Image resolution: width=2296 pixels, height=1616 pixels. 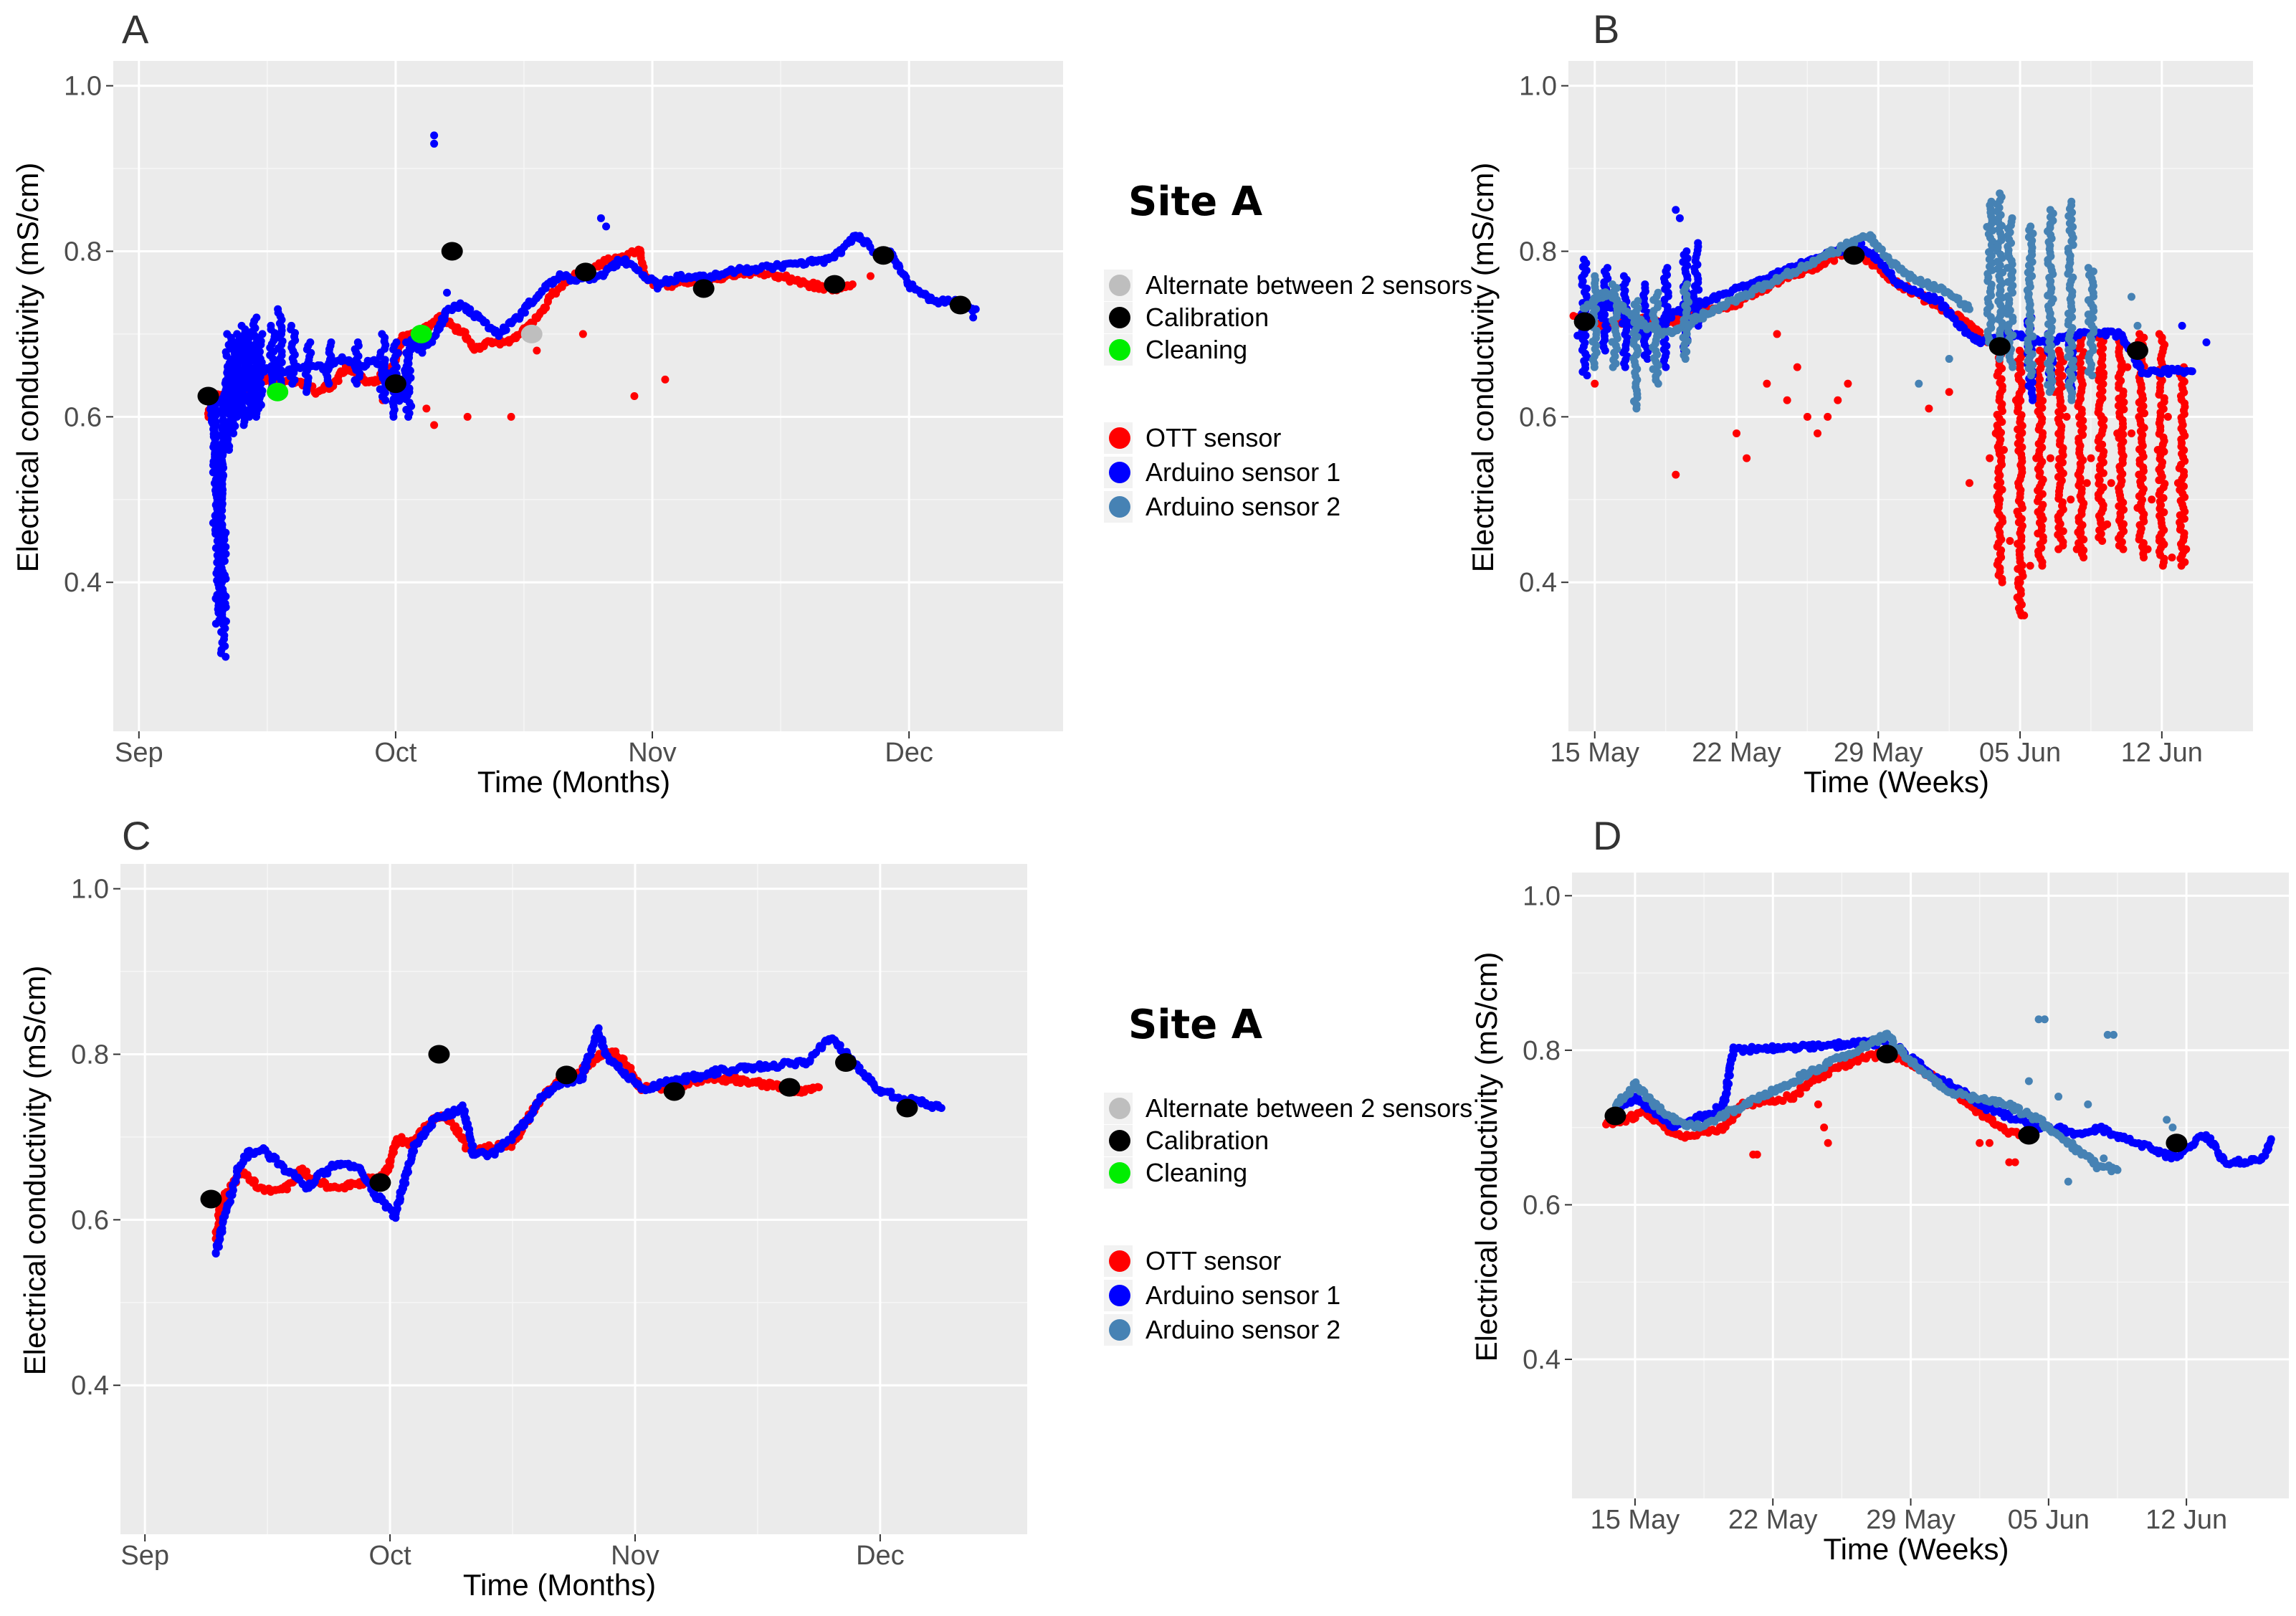 I want to click on panel-label: B, so click(x=1606, y=29).